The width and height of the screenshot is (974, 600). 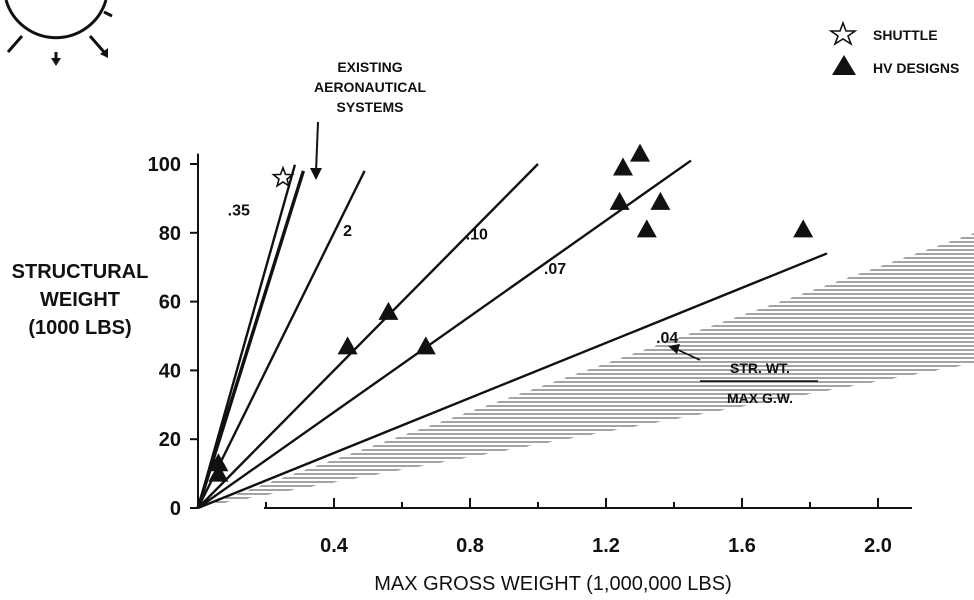 What do you see at coordinates (170, 371) in the screenshot?
I see `y-tick-label: 40` at bounding box center [170, 371].